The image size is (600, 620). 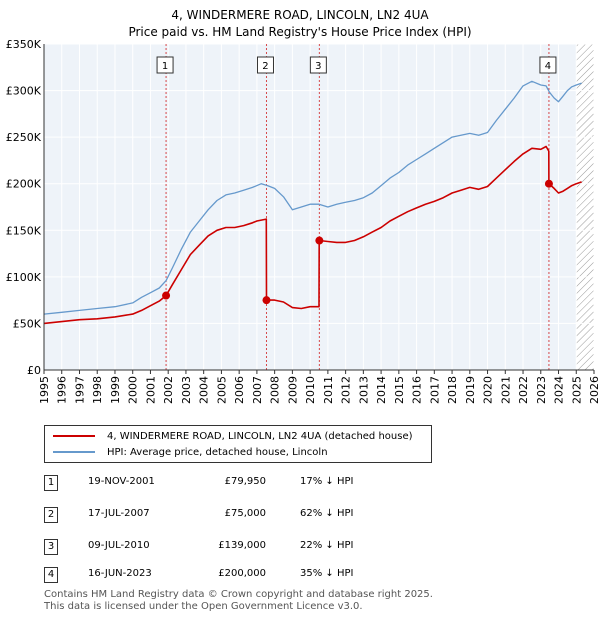 I want to click on x-tick-label: 2014, so click(x=381, y=390).